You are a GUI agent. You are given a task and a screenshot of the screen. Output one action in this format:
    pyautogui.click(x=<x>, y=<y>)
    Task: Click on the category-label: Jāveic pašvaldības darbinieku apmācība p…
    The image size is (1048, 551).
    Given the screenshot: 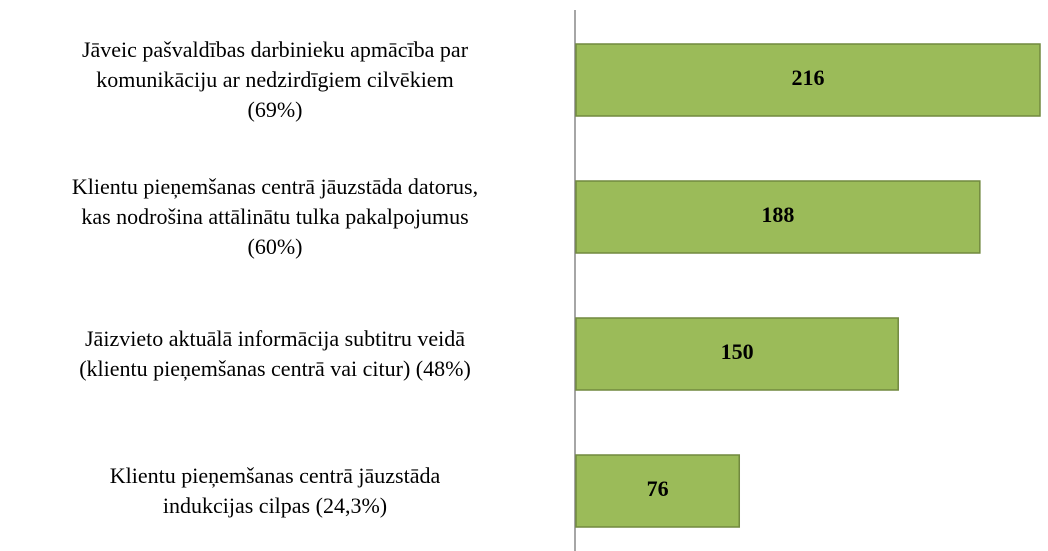 What is the action you would take?
    pyautogui.click(x=275, y=79)
    